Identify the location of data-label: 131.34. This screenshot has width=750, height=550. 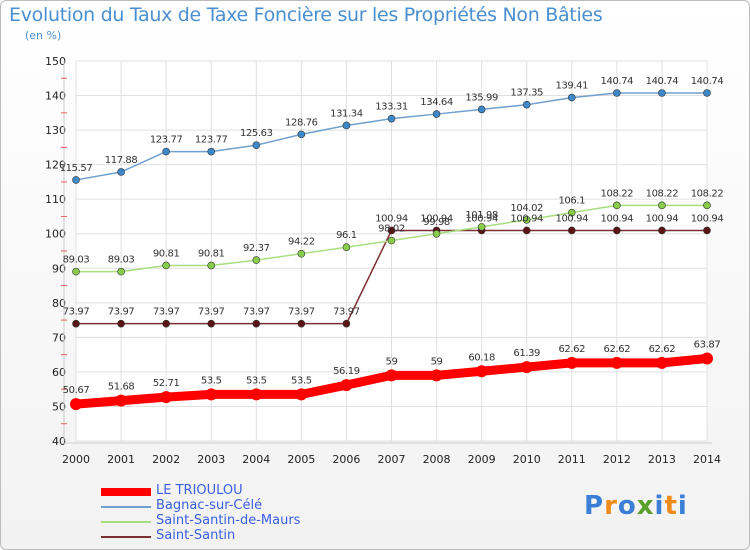
(346, 113).